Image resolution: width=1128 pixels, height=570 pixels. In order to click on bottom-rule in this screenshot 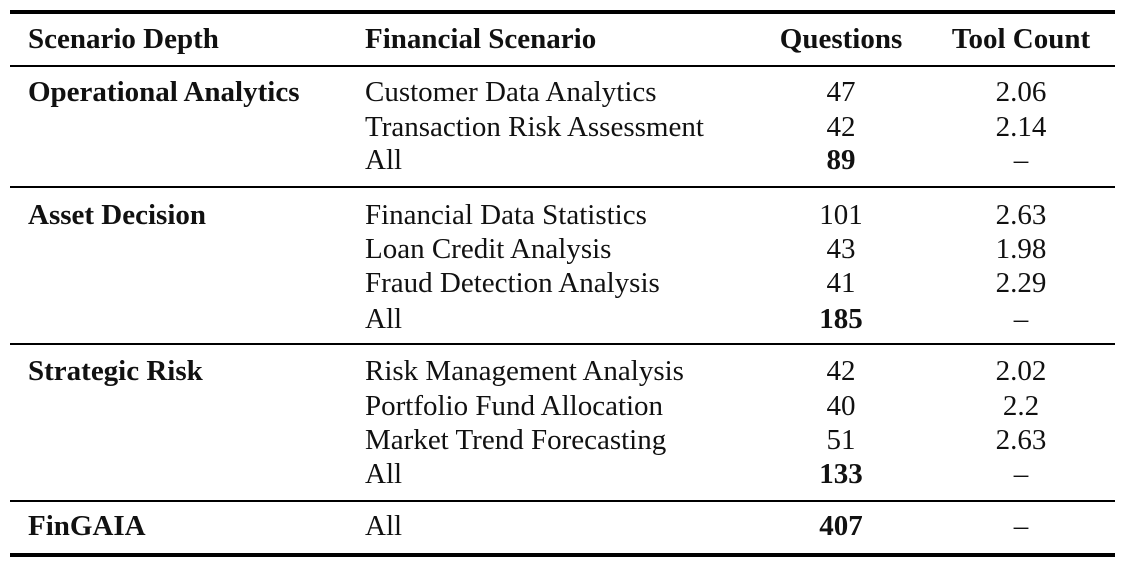, I will do `click(562, 555)`.